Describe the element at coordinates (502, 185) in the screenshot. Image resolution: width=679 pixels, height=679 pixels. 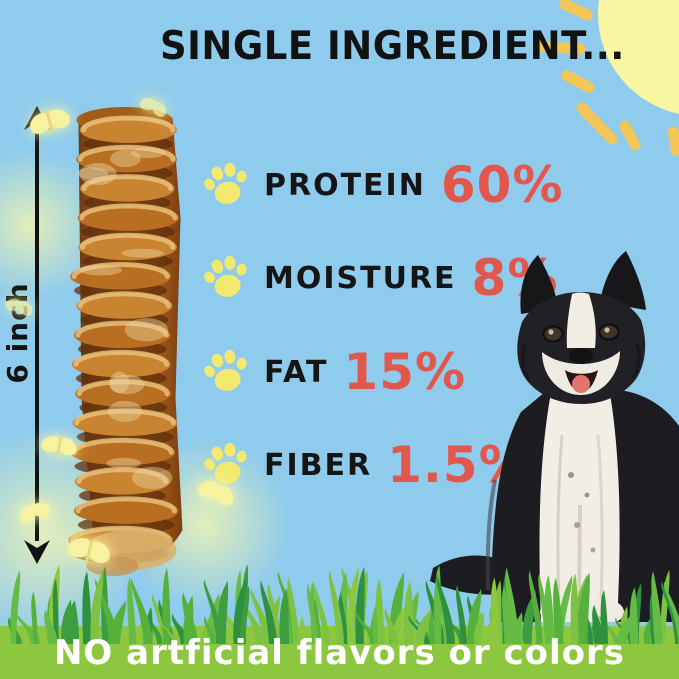
I see `nutrient-value: 60%` at that location.